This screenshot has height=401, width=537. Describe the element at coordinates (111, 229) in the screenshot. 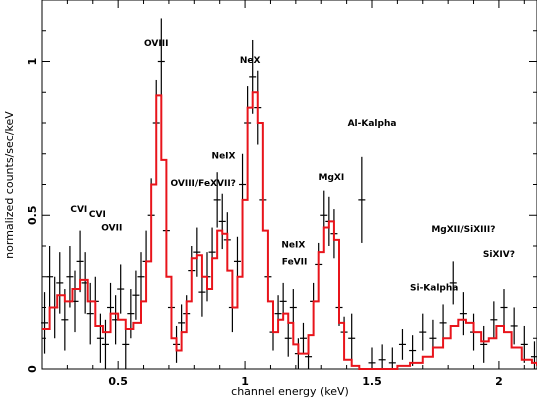

I see `line-annotation-label: OVII` at that location.